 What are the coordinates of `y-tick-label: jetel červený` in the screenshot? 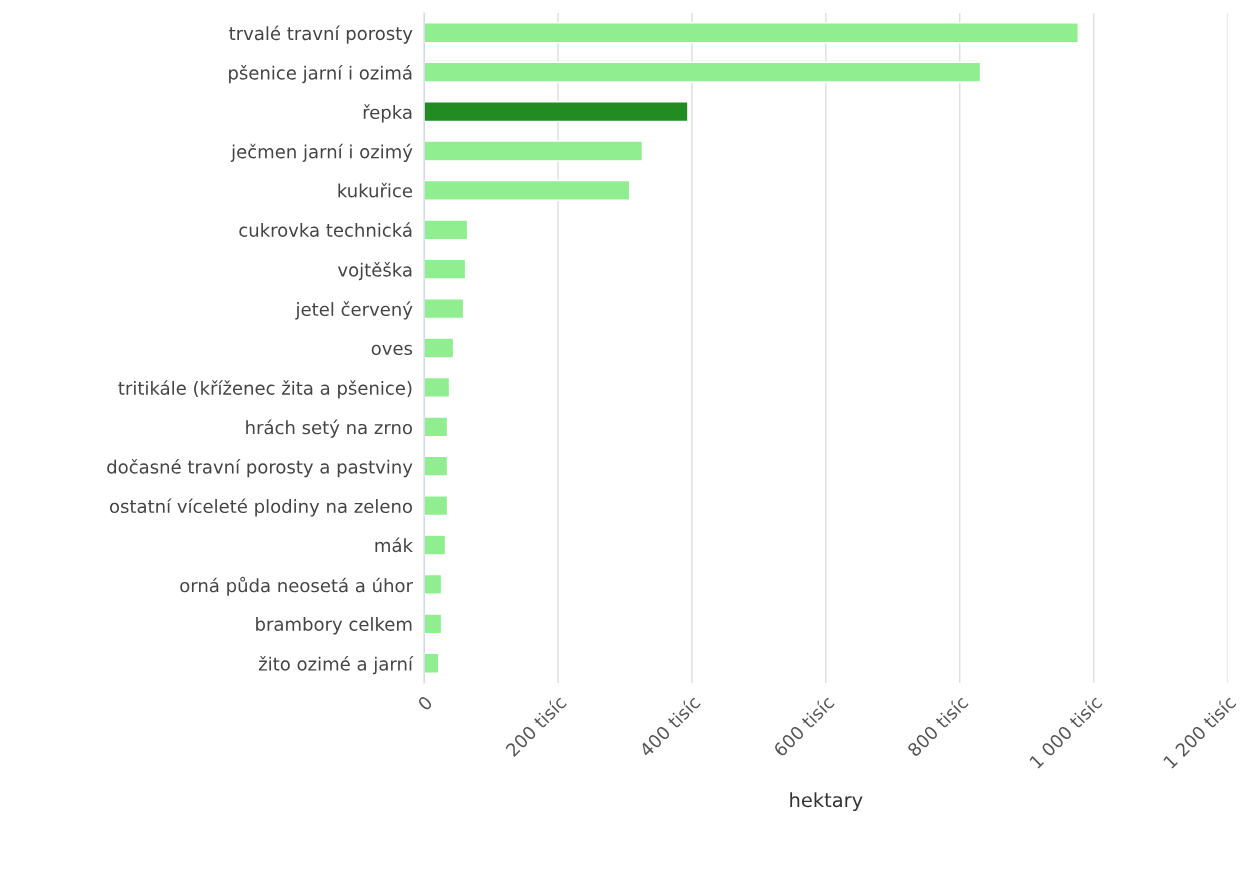 It's located at (354, 310).